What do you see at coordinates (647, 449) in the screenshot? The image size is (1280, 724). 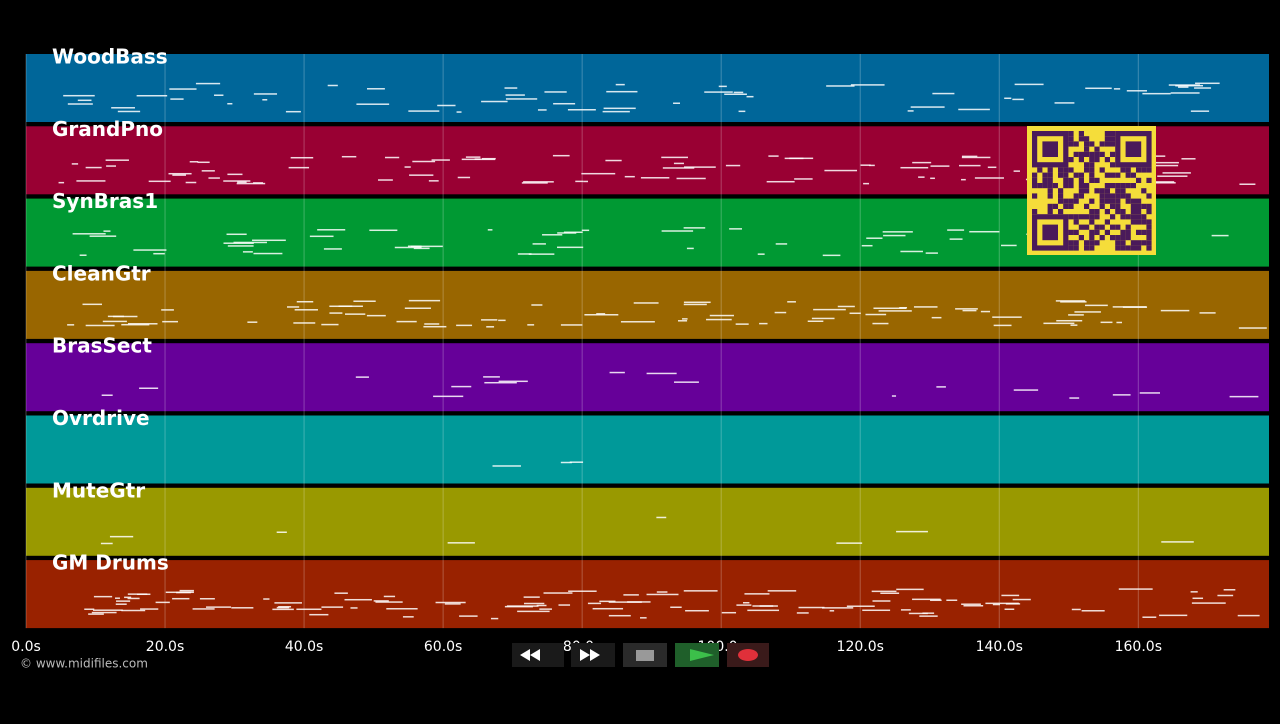 I see `track-lane` at bounding box center [647, 449].